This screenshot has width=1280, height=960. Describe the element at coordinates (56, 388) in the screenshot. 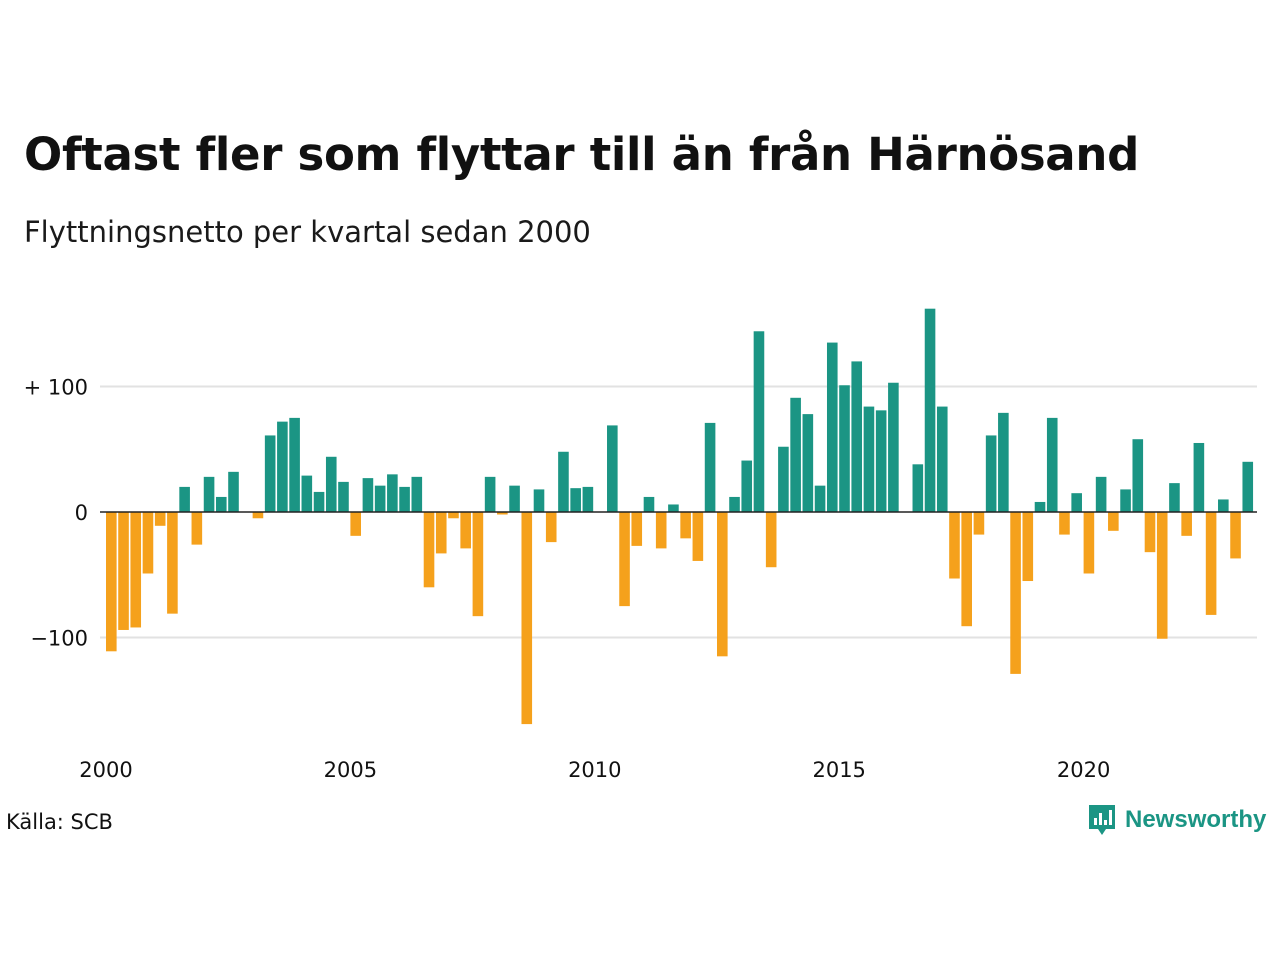

I see `y-tick-label-0: + 100` at that location.